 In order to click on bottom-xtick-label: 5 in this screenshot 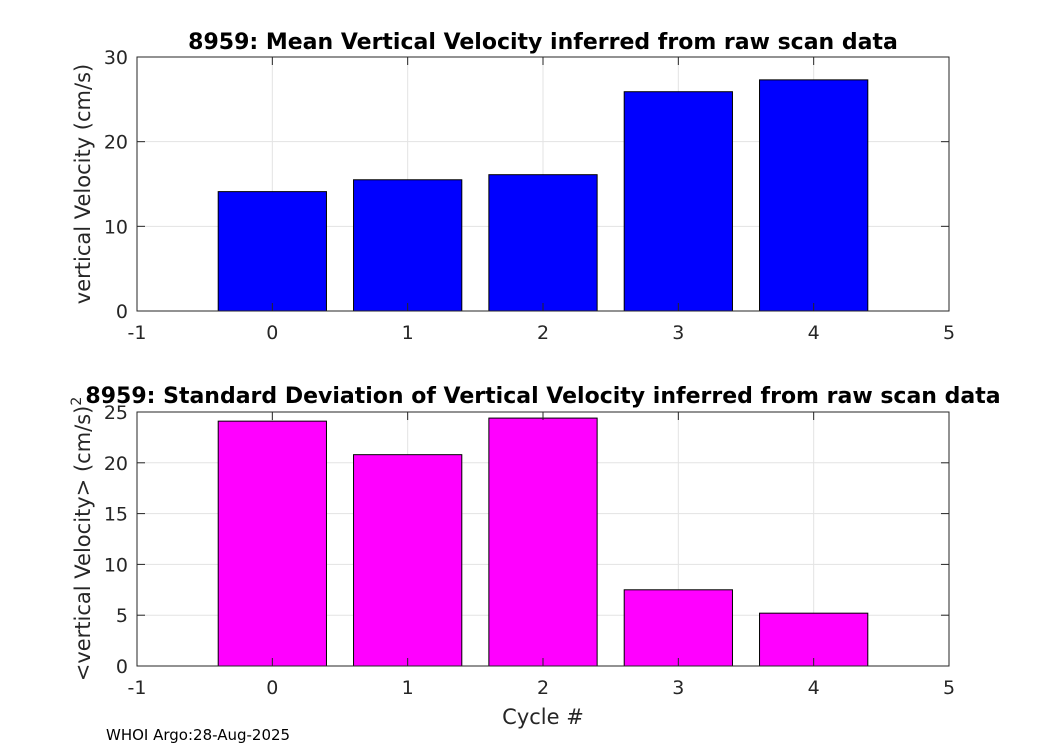, I will do `click(949, 688)`.